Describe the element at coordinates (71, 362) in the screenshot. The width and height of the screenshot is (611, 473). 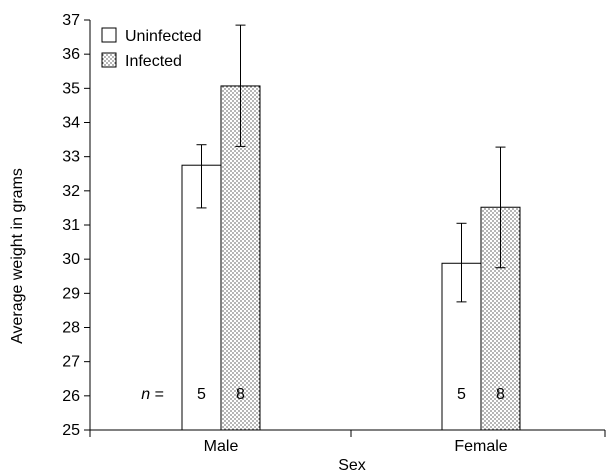
I see `y-tick-label: 27` at that location.